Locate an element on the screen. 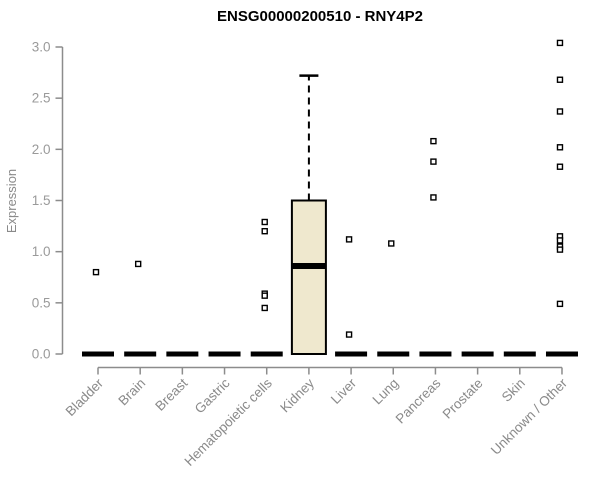 The height and width of the screenshot is (500, 600). box is located at coordinates (308, 277).